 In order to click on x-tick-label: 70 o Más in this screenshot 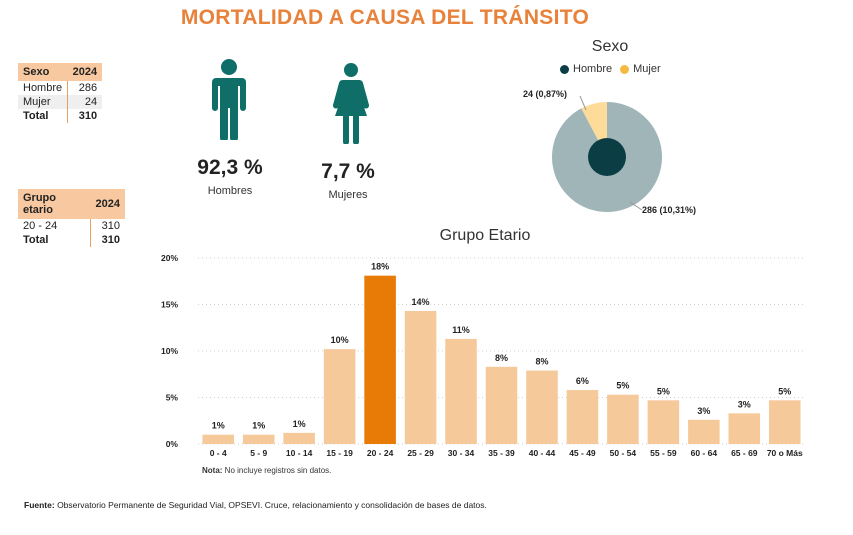, I will do `click(785, 453)`.